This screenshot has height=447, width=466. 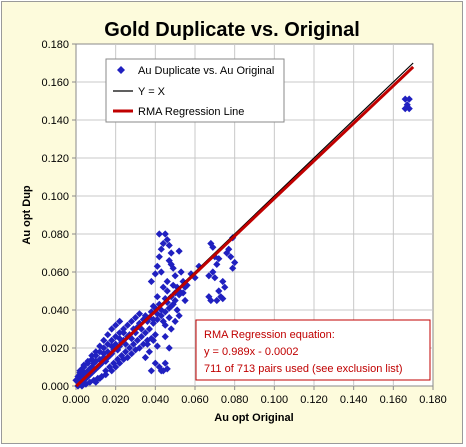 What do you see at coordinates (156, 400) in the screenshot?
I see `x-tick-label: 0.040` at bounding box center [156, 400].